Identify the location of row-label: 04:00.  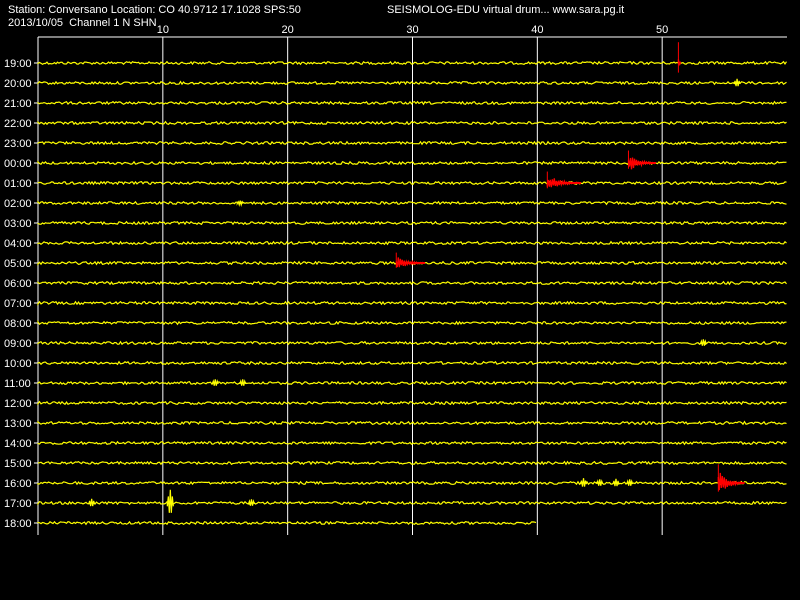
(18, 244).